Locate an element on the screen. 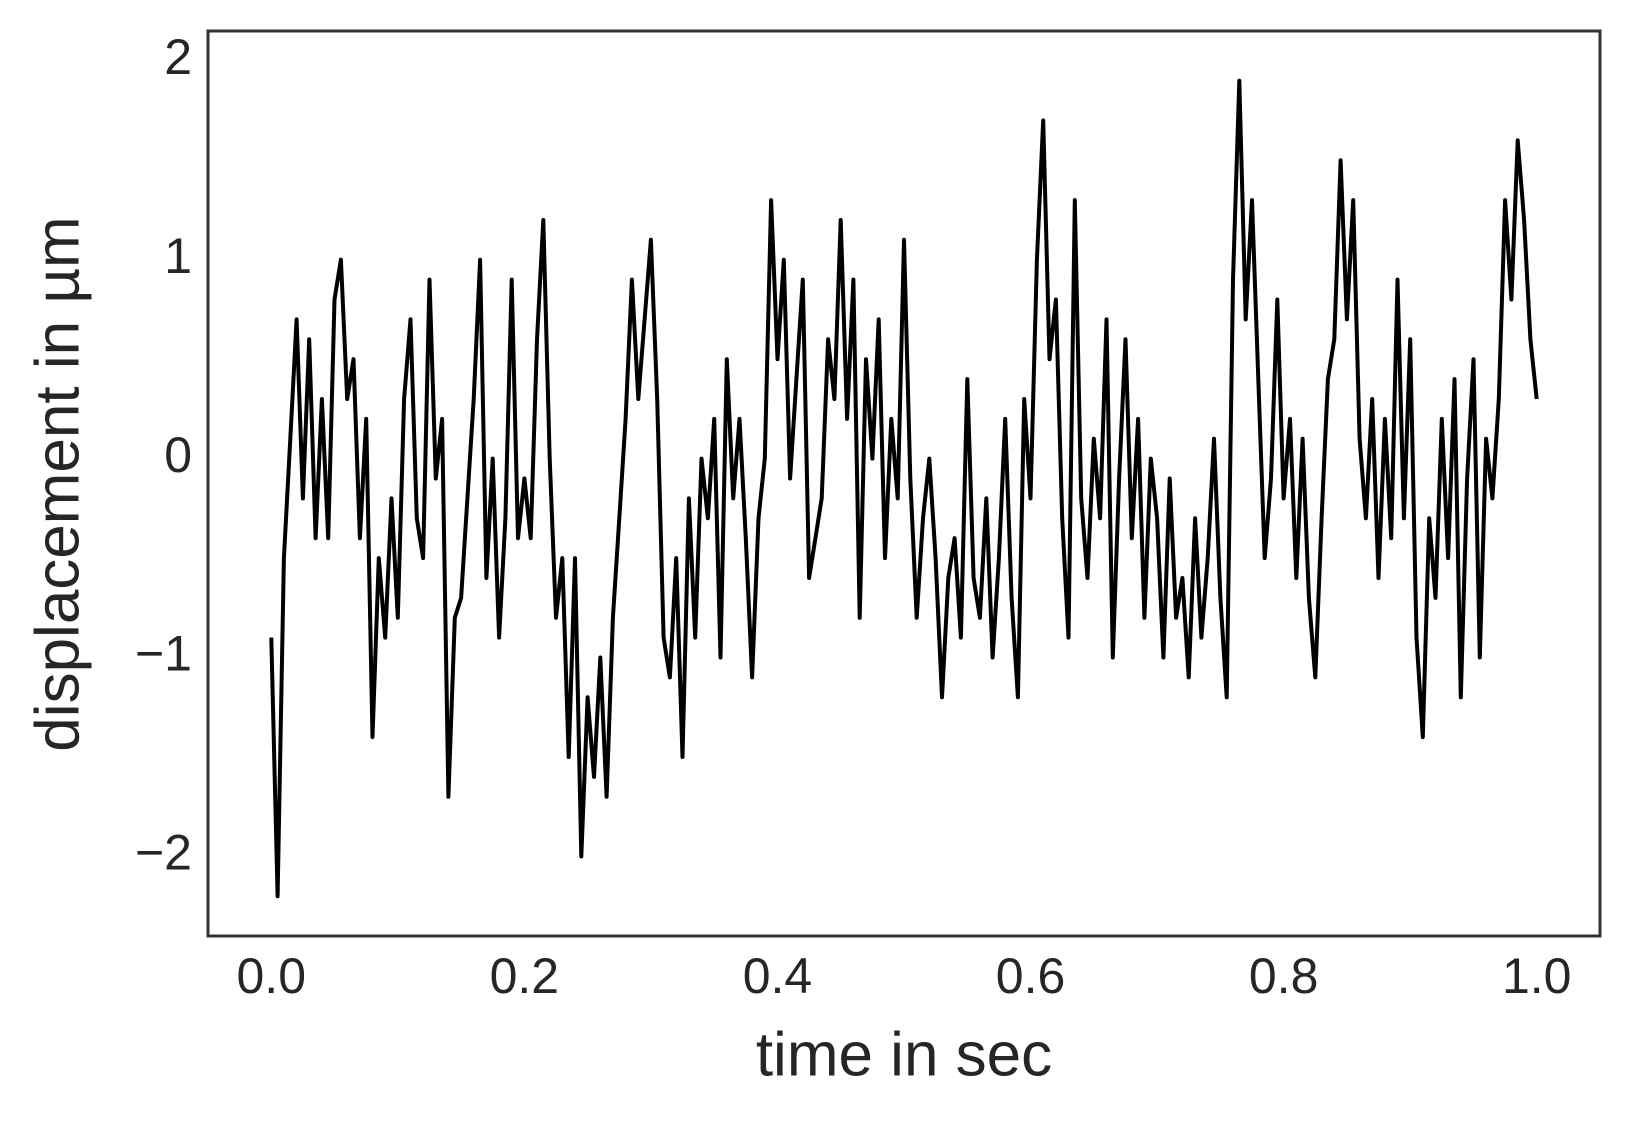  y-tick-label: −2 is located at coordinates (163, 853).